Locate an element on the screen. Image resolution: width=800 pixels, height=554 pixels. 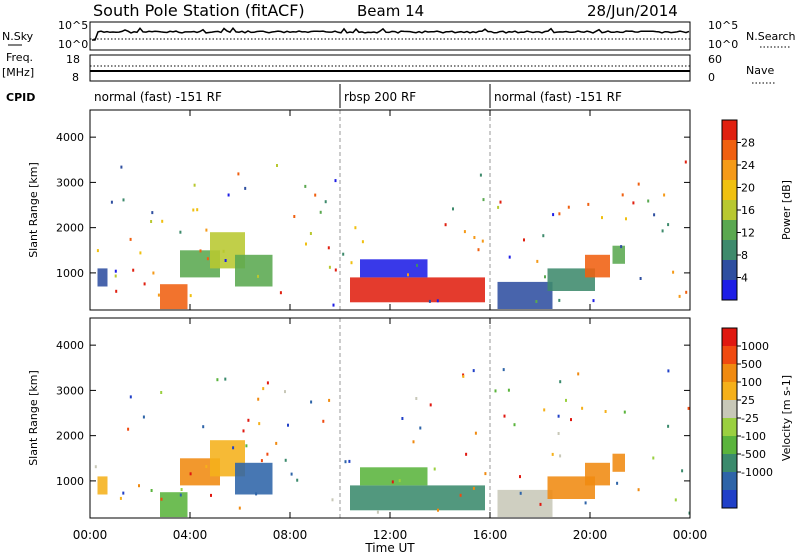
time-axis-label: Time UT is located at coordinates (389, 547).